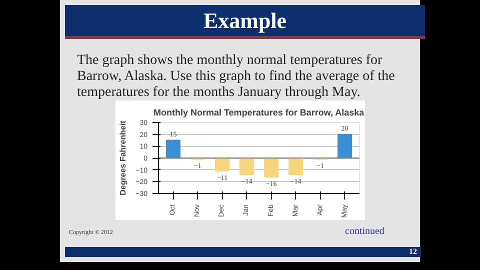 The height and width of the screenshot is (270, 480). Describe the element at coordinates (245, 21) in the screenshot. I see `text: Example` at that location.